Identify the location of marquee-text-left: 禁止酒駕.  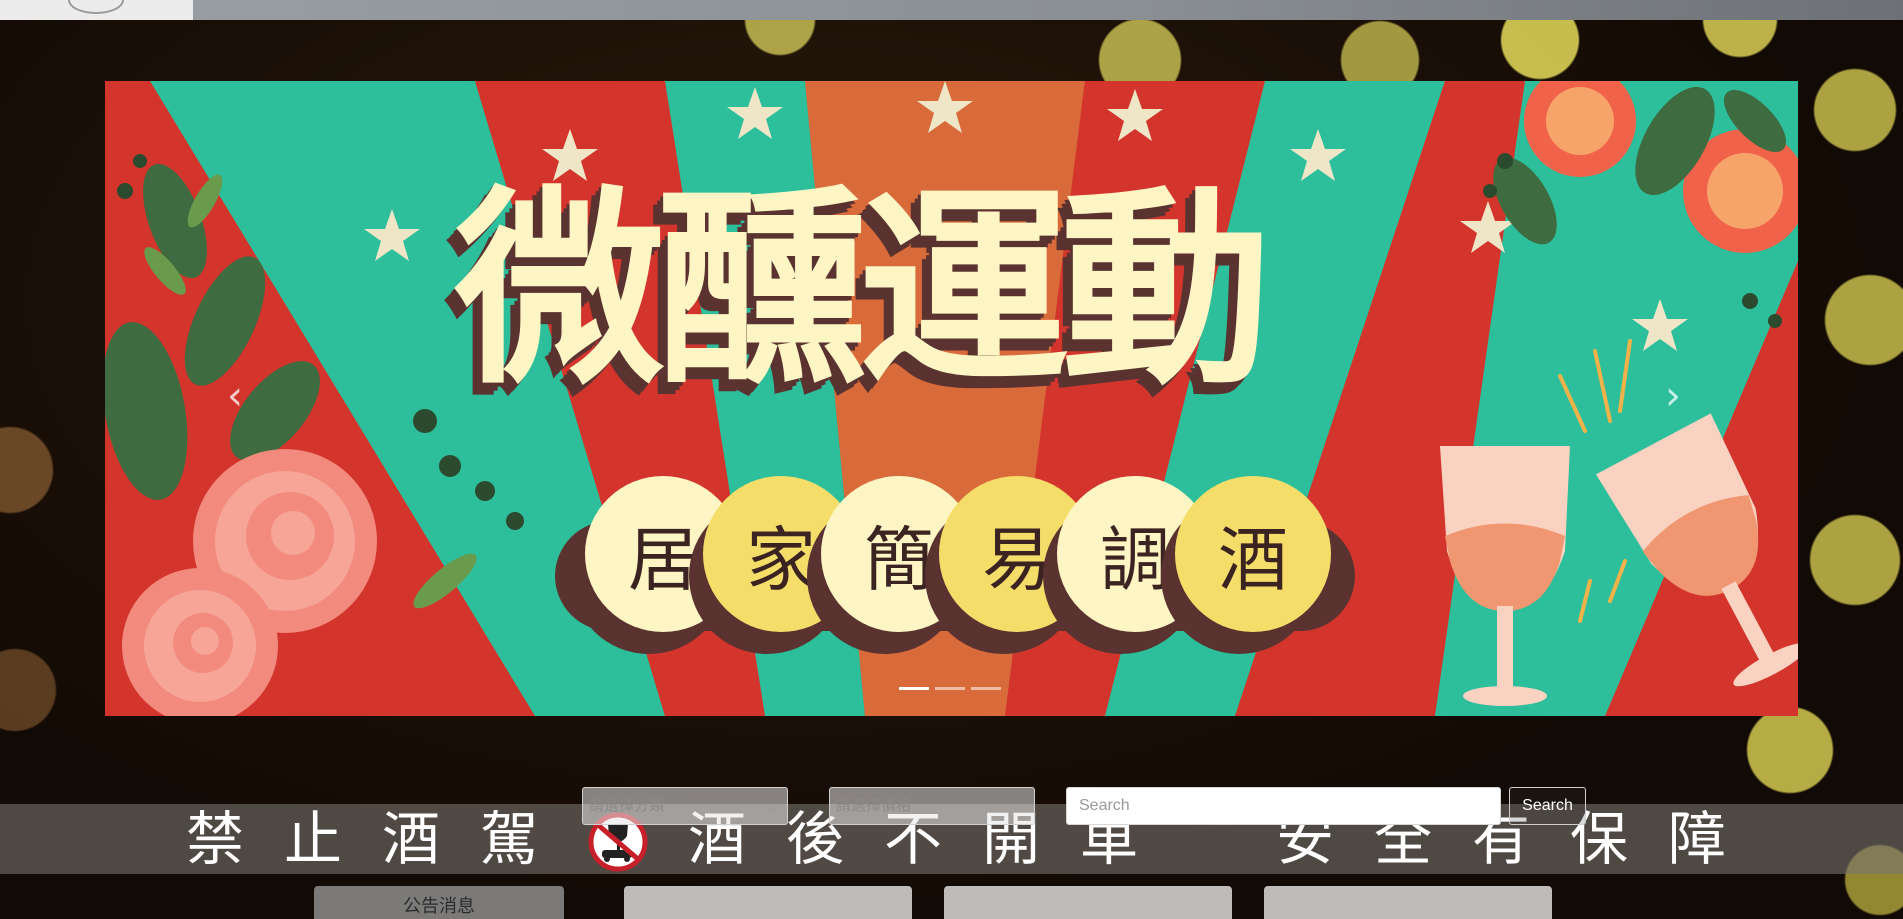
(382, 839).